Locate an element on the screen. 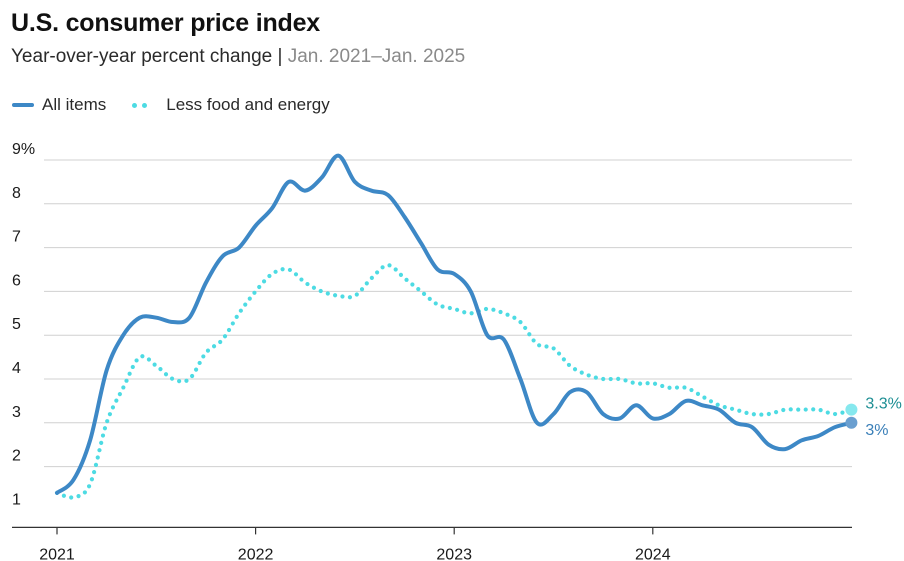  x-tick-label: 2023 is located at coordinates (454, 553).